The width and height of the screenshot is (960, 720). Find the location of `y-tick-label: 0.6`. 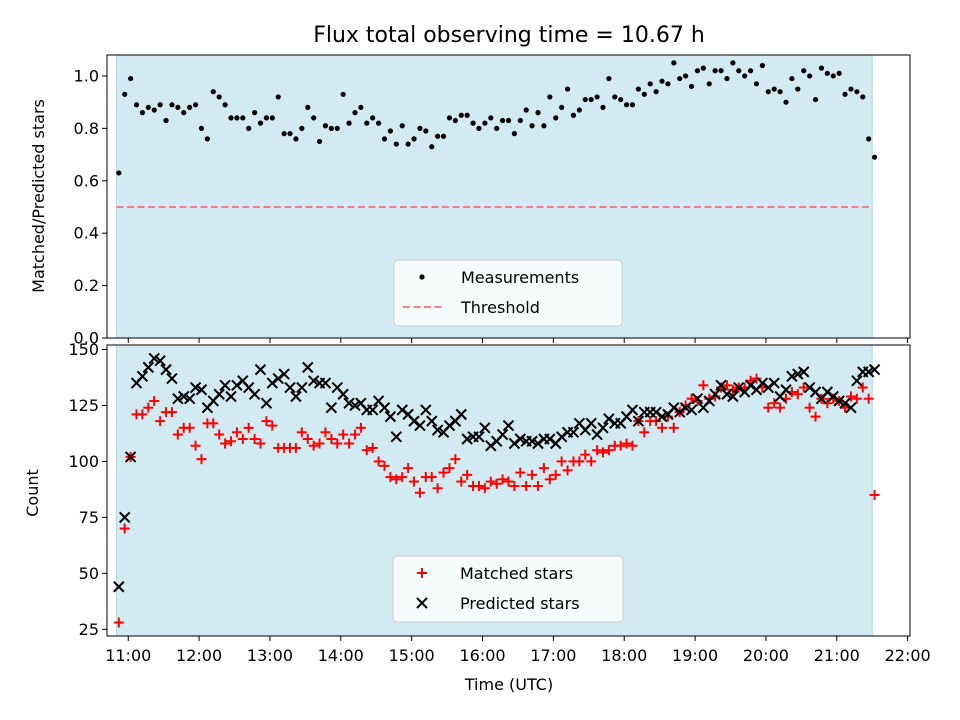

y-tick-label: 0.6 is located at coordinates (86, 180).